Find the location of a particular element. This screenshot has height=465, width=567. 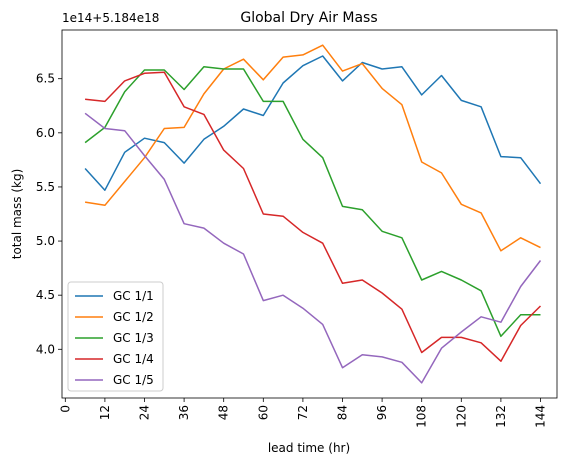

legend-box is located at coordinates (115, 336).